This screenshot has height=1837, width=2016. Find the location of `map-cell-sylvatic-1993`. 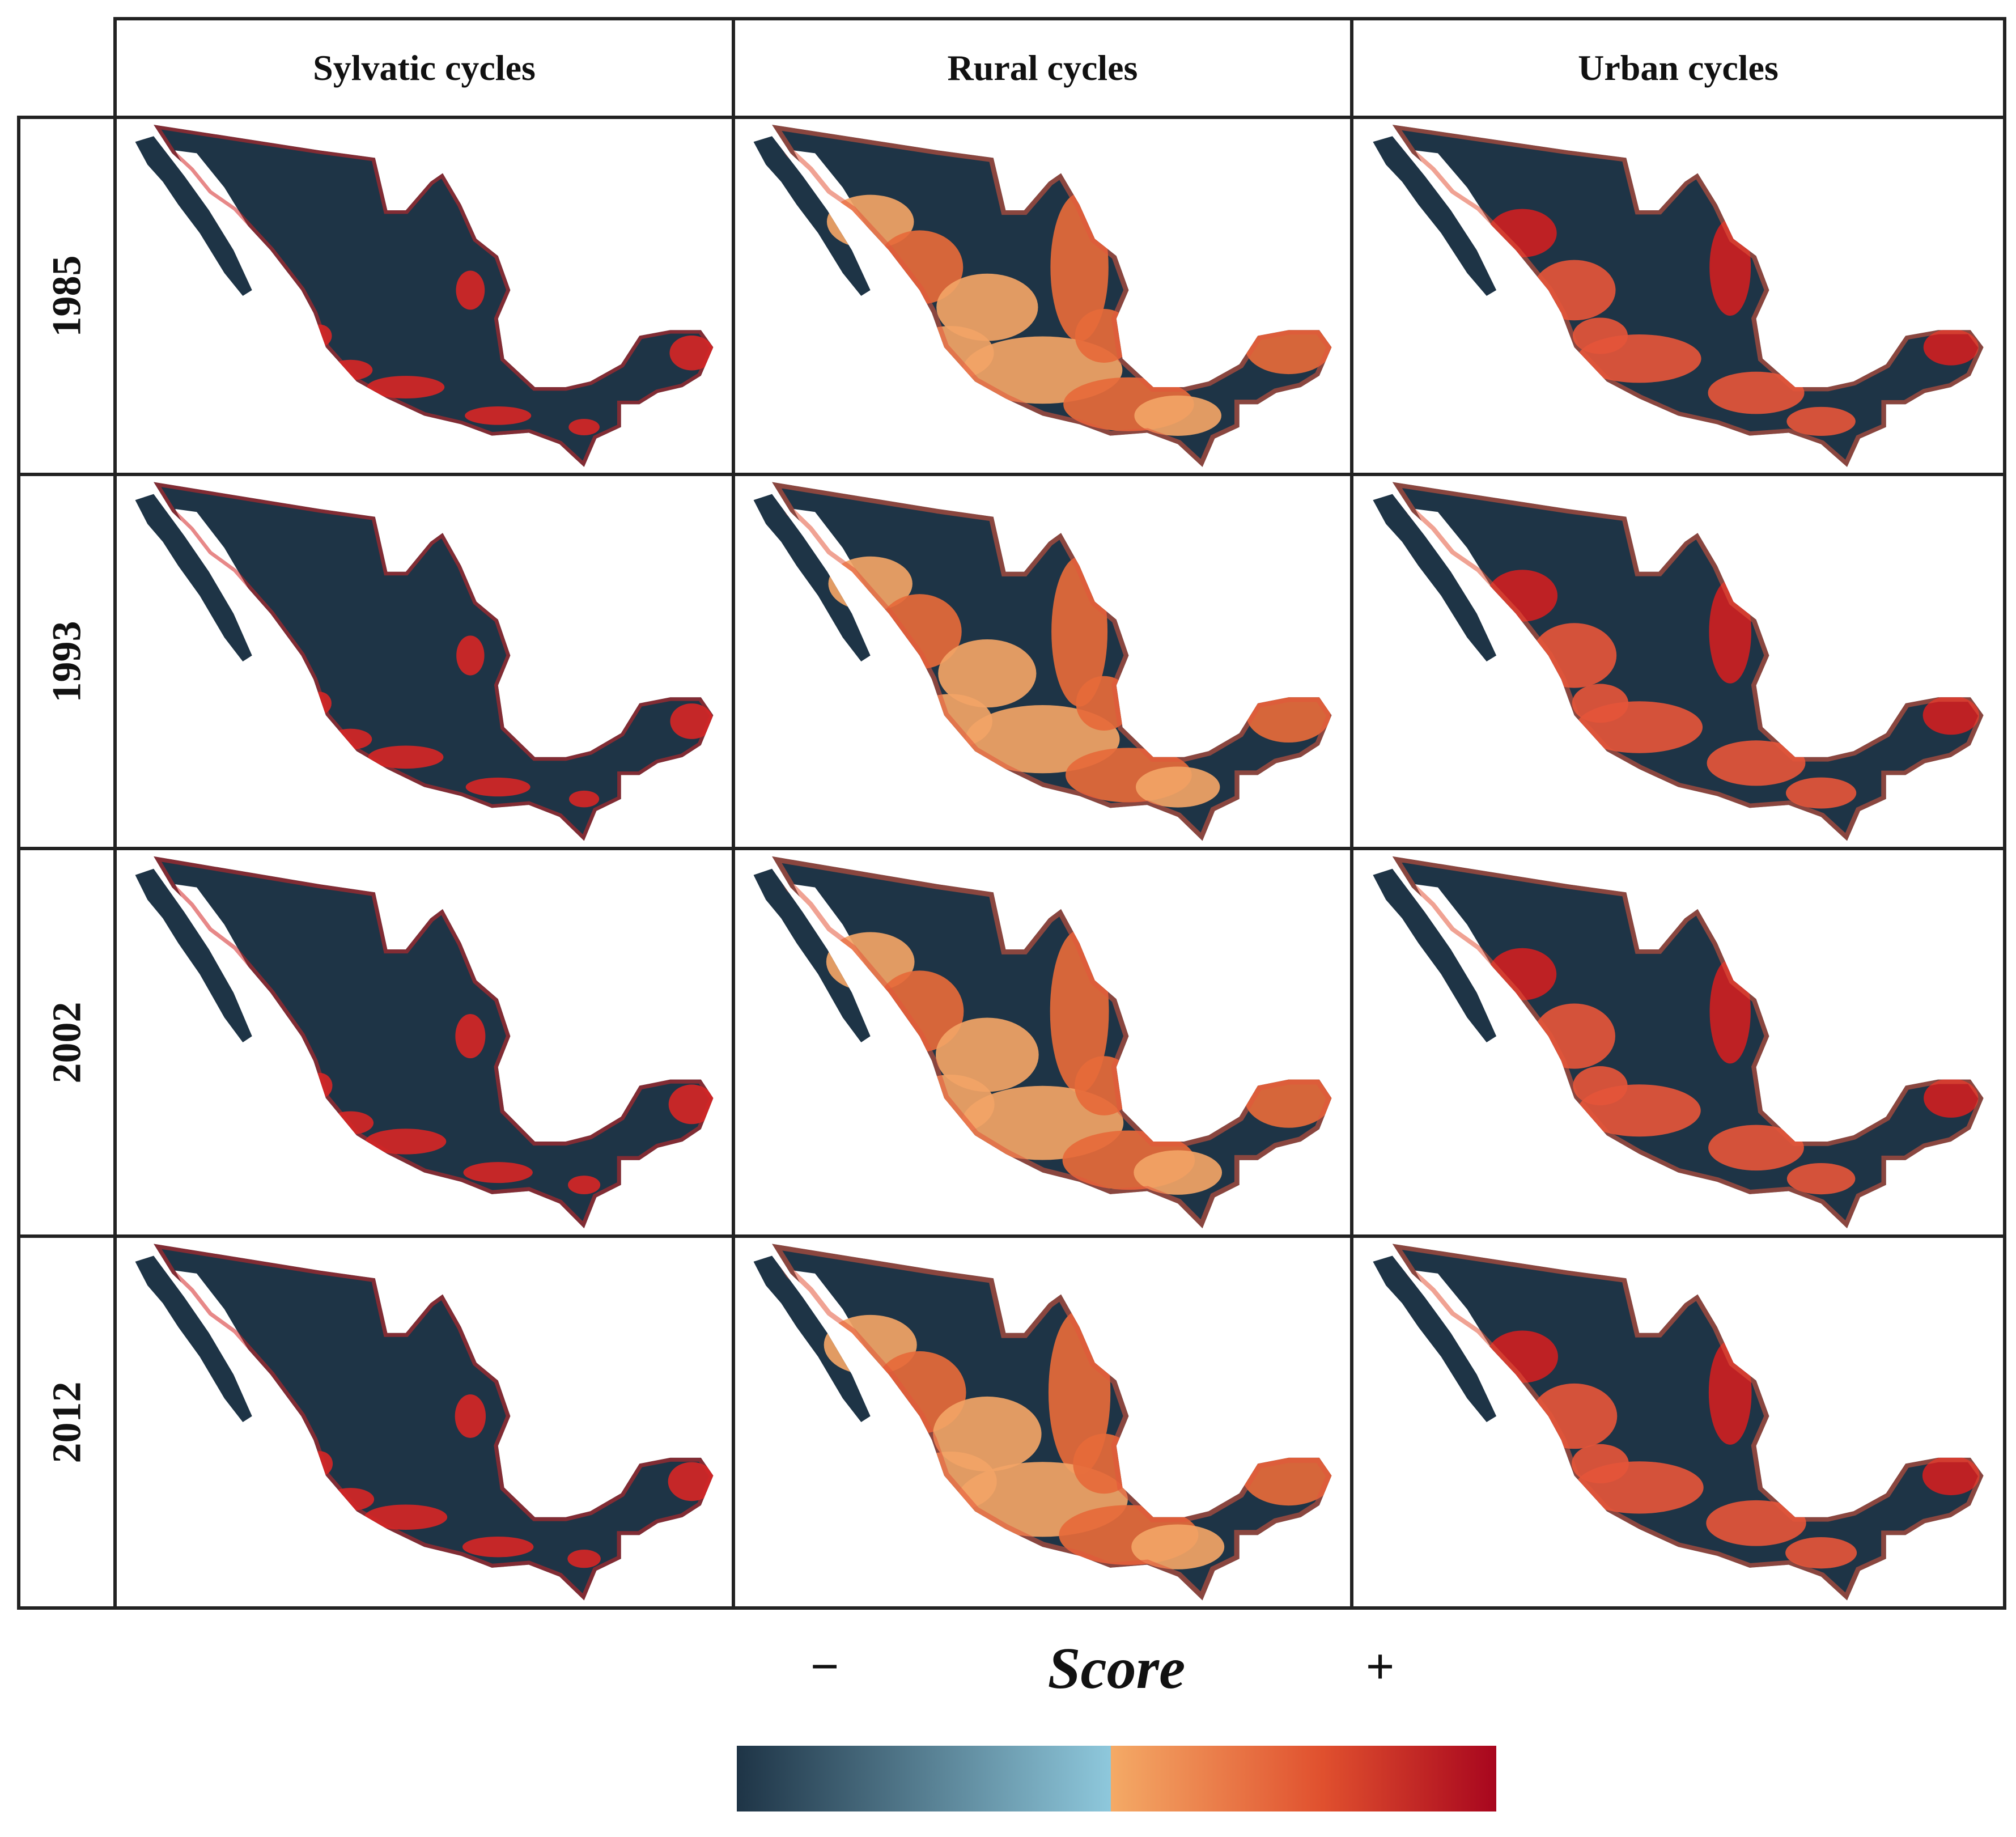

map-cell-sylvatic-1993 is located at coordinates (424, 661).